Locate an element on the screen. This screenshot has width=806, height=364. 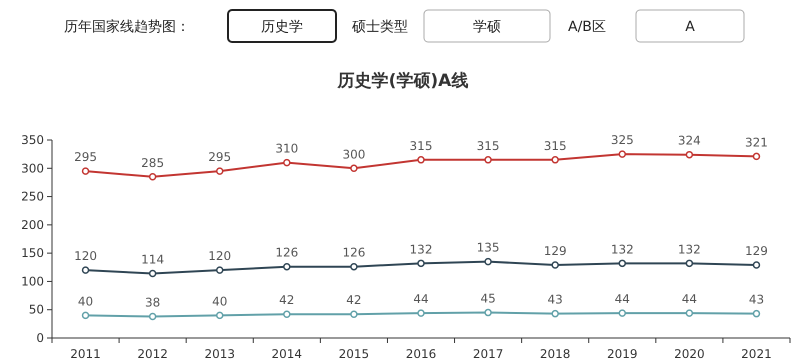
x-tick-label: 2019 is located at coordinates (622, 354).